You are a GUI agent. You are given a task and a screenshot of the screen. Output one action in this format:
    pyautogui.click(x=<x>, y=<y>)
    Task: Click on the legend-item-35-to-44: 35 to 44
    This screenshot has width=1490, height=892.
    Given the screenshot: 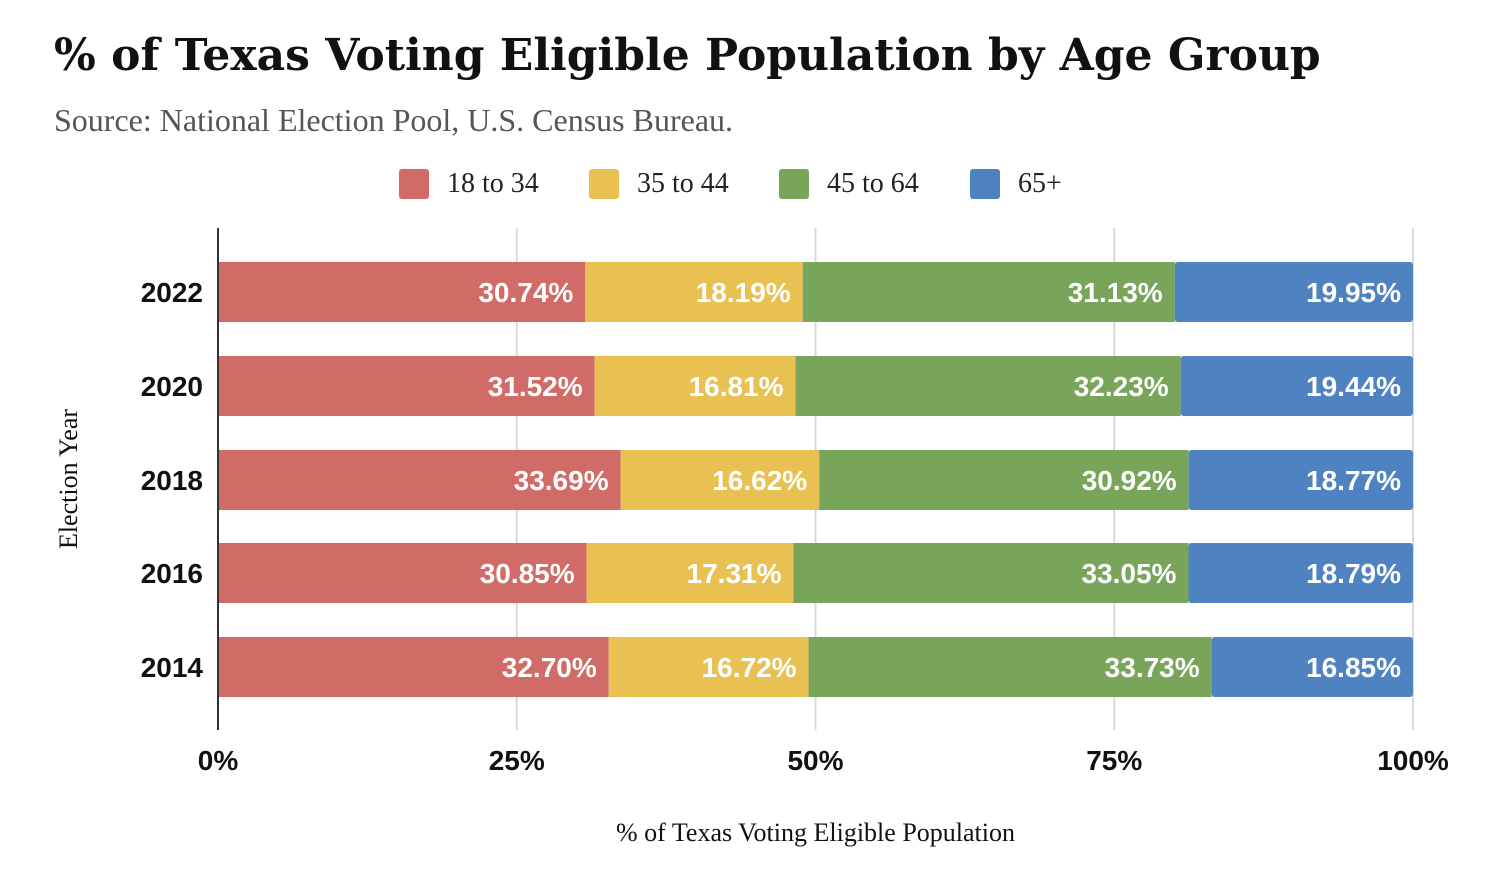 What is the action you would take?
    pyautogui.click(x=659, y=184)
    